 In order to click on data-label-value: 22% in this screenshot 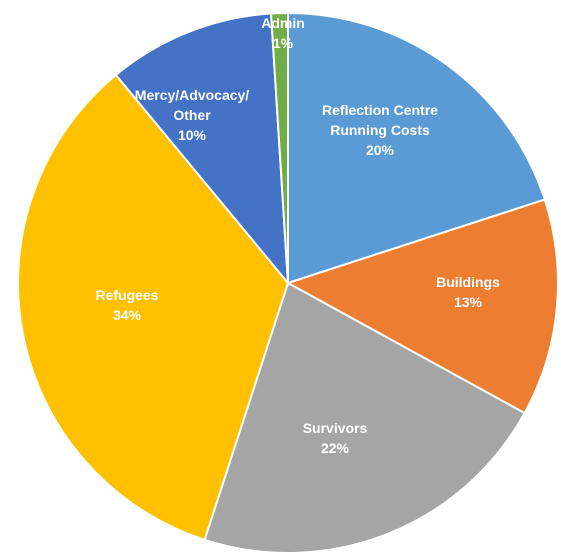, I will do `click(335, 448)`.